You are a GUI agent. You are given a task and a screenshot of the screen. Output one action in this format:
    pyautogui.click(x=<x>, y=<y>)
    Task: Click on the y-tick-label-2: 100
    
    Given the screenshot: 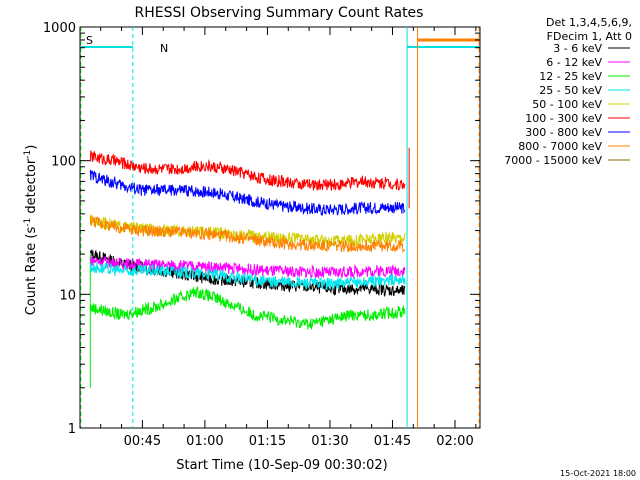 What is the action you would take?
    pyautogui.click(x=63, y=162)
    